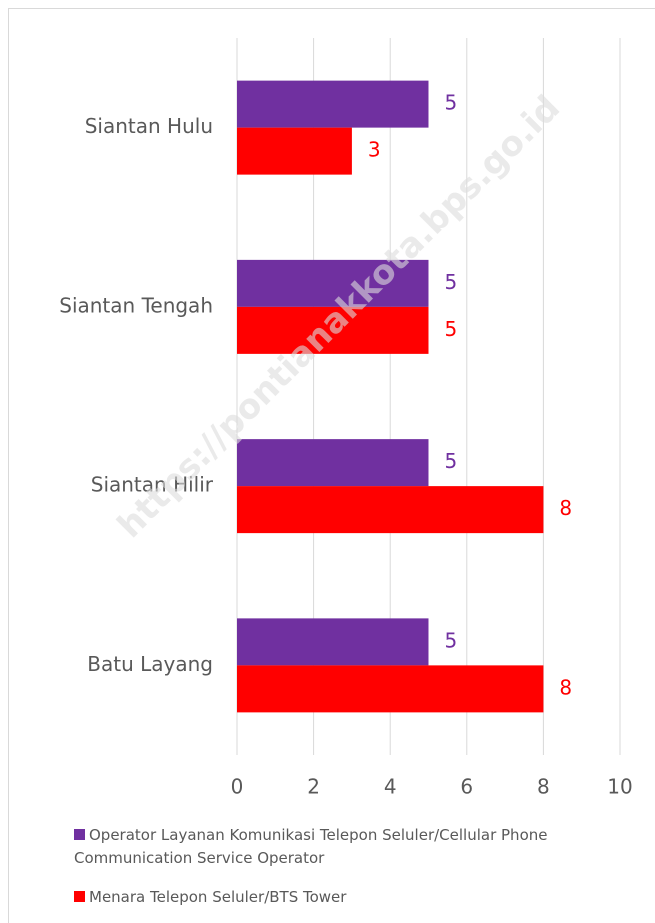 The height and width of the screenshot is (923, 655). What do you see at coordinates (136, 305) in the screenshot?
I see `y-tick-label: Siantan Tengah` at bounding box center [136, 305].